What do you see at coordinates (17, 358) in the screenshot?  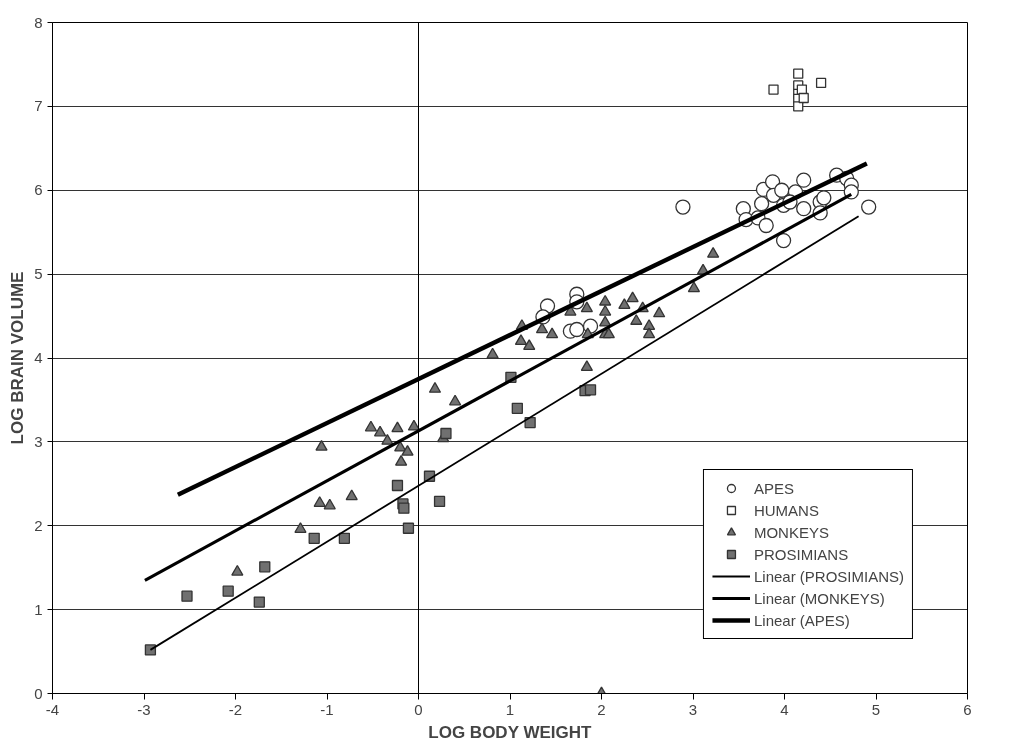 I see `y-axis-title: LOG BRAIN VOLUME` at bounding box center [17, 358].